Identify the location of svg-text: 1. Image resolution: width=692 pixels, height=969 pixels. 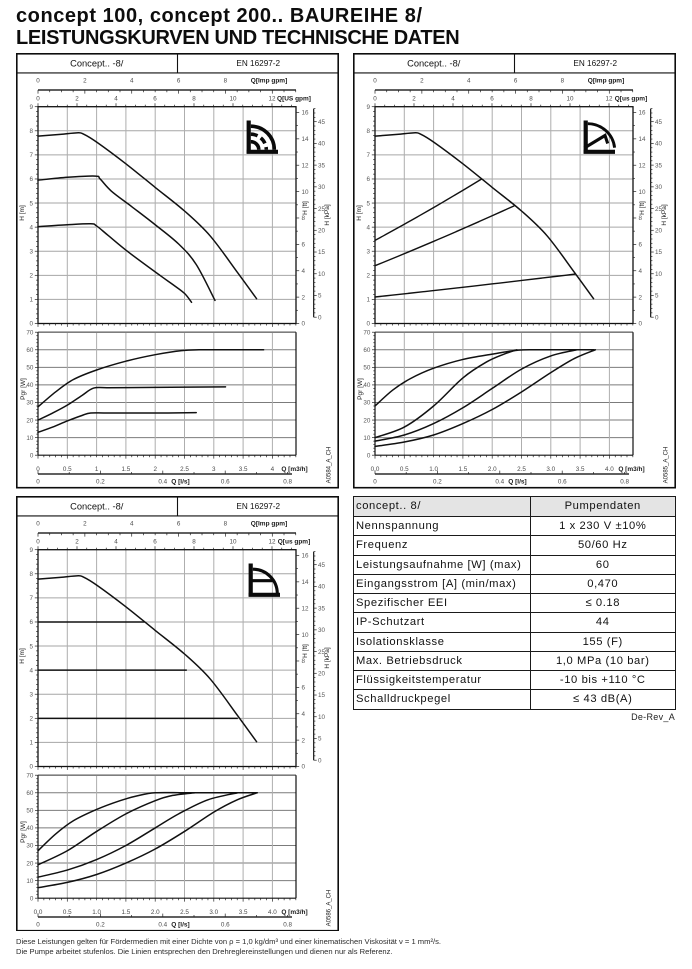
(96, 469).